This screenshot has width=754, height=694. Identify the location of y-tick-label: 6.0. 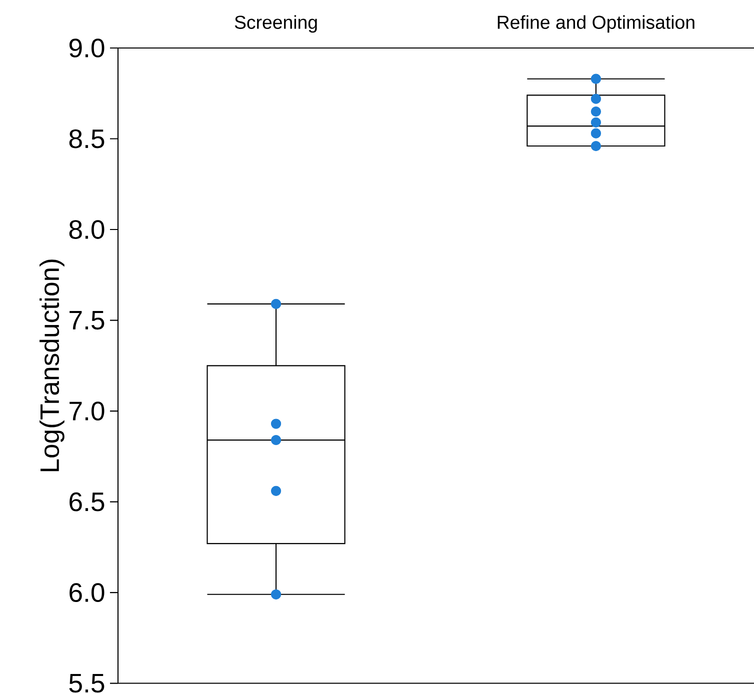
(87, 592).